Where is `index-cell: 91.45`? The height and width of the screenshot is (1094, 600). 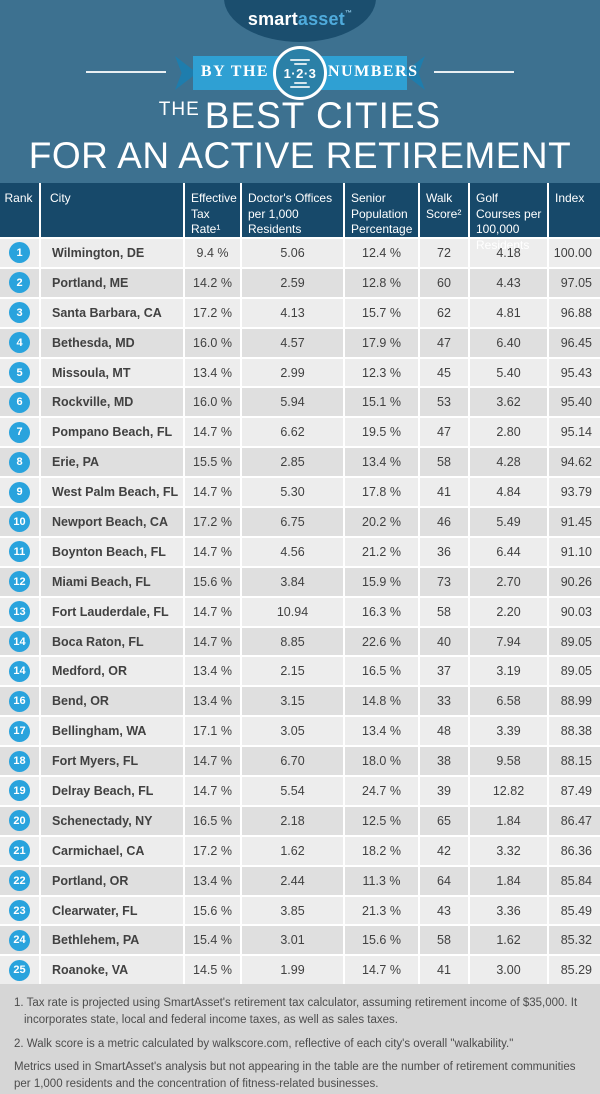
index-cell: 91.45 is located at coordinates (573, 522).